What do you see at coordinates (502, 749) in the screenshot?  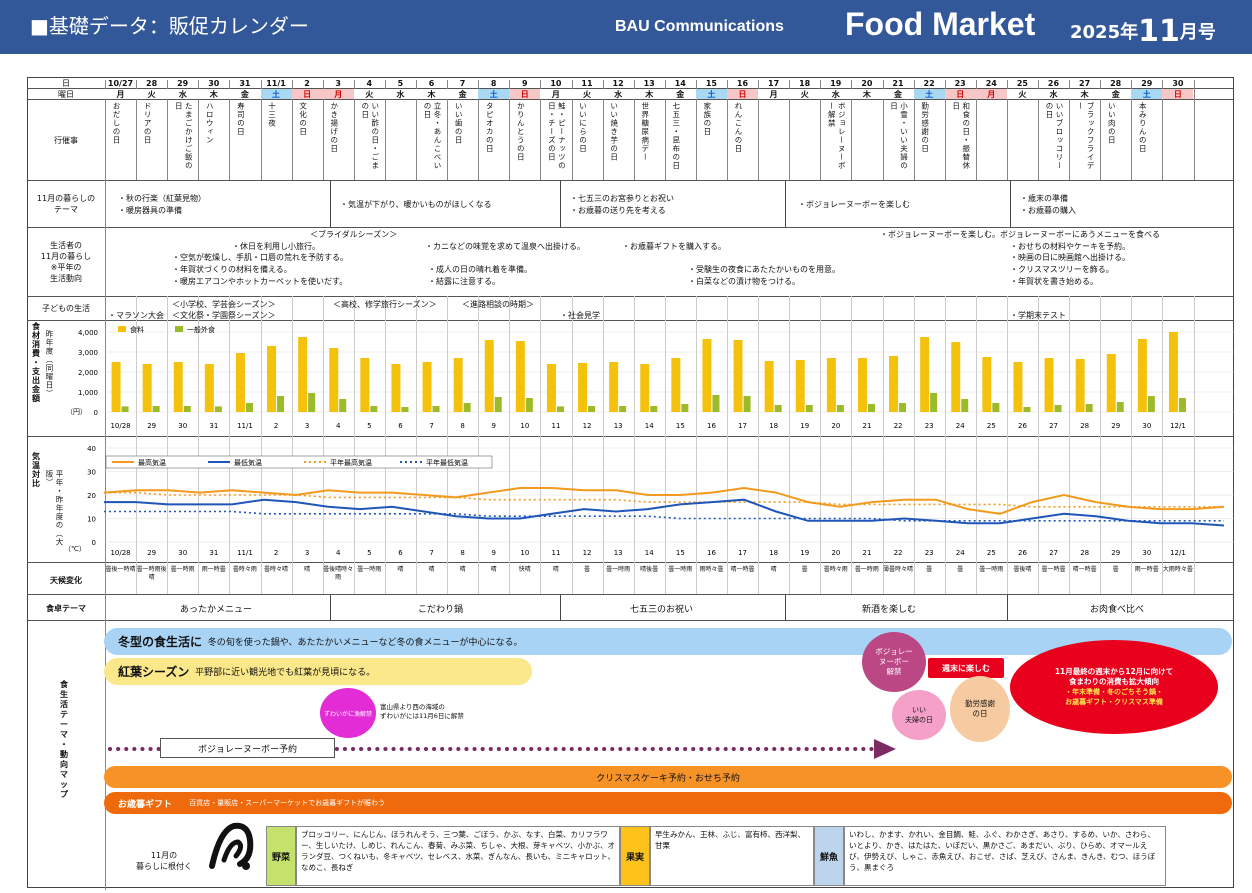 I see `beaujolais-dotted-arrow` at bounding box center [502, 749].